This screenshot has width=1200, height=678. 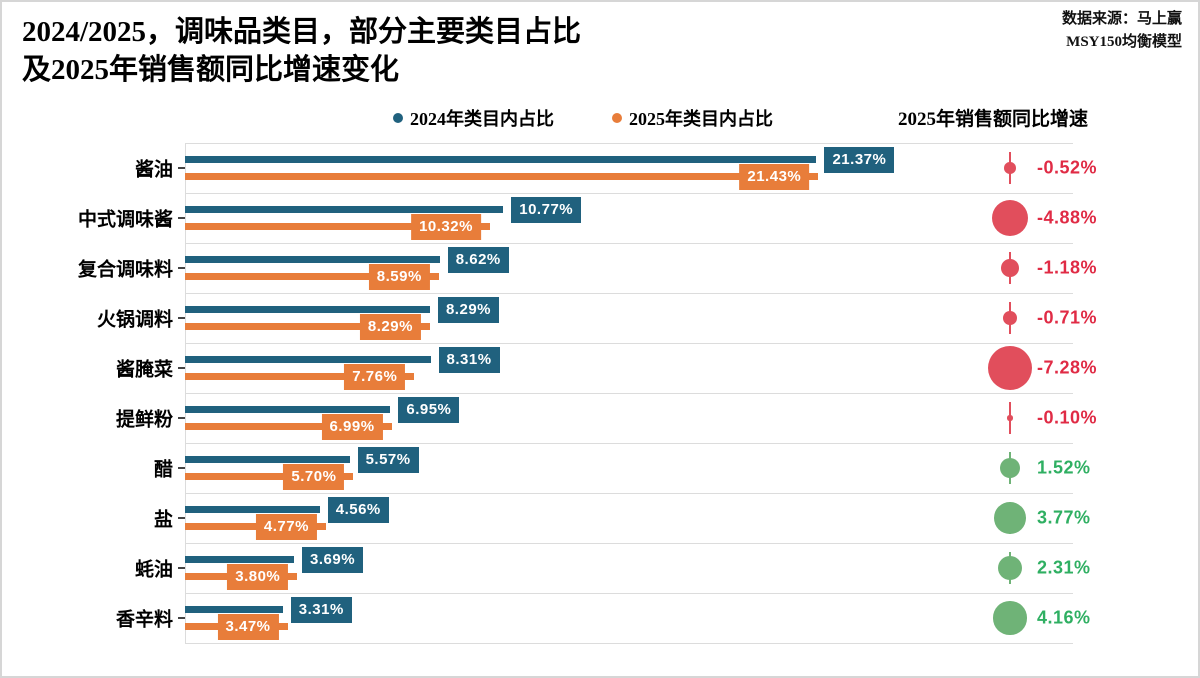 I want to click on category-label: 酱油, so click(x=153, y=170).